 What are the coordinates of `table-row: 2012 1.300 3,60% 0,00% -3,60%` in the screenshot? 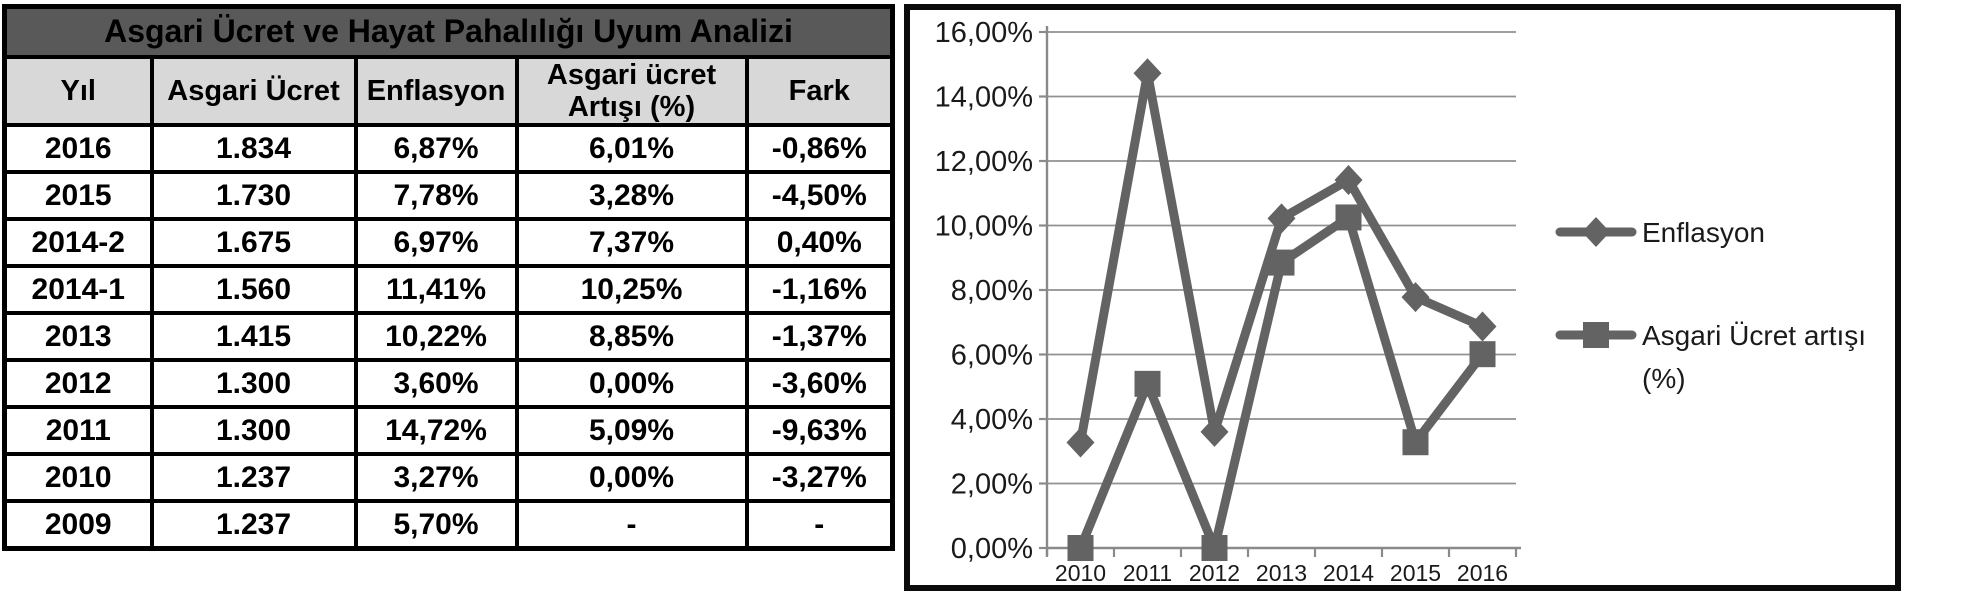 It's located at (448, 384).